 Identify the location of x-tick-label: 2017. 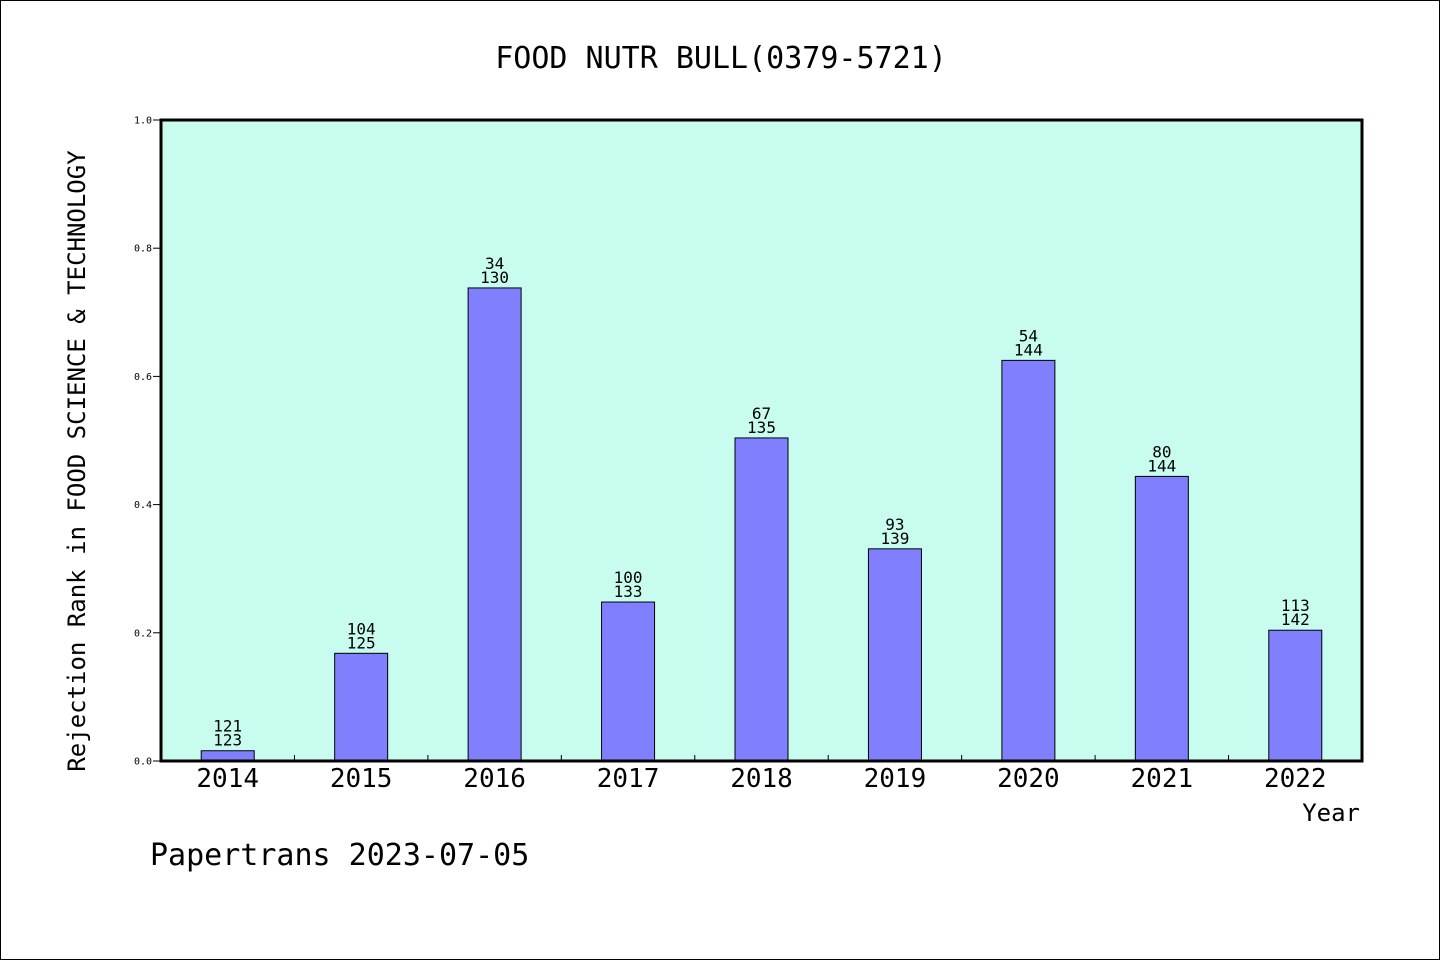
(628, 779).